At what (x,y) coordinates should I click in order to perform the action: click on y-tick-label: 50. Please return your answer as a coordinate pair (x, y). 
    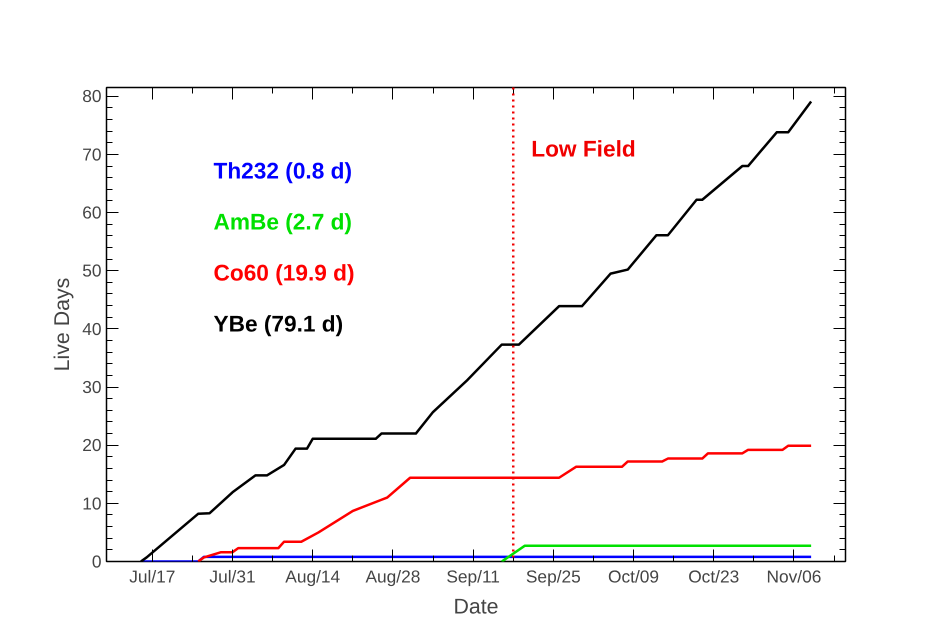
    Looking at the image, I should click on (92, 270).